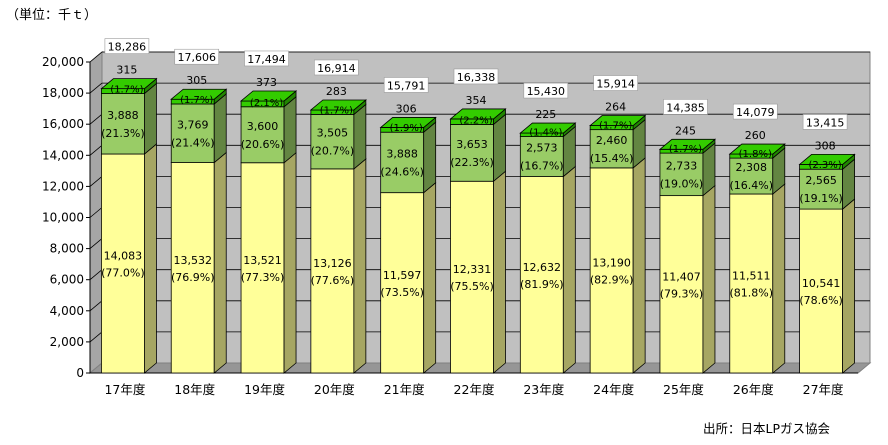 Image resolution: width=888 pixels, height=445 pixels. I want to click on y-tick-label: 18,000, so click(63, 93).